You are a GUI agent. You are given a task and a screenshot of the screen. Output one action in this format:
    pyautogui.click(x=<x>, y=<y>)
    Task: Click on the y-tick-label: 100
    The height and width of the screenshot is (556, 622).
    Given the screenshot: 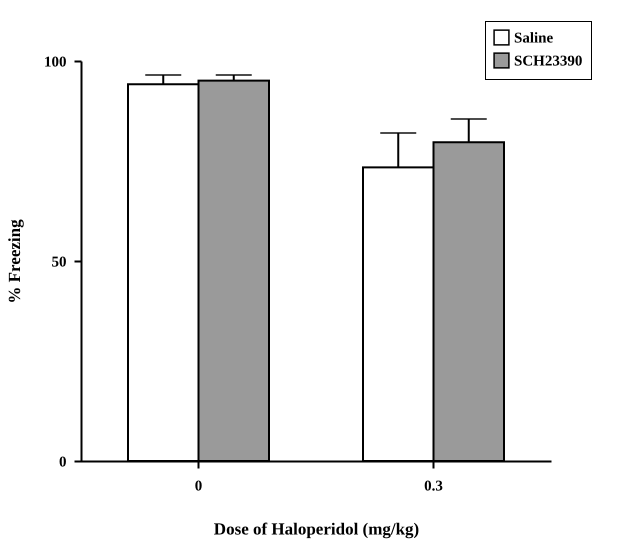 What is the action you would take?
    pyautogui.click(x=55, y=62)
    